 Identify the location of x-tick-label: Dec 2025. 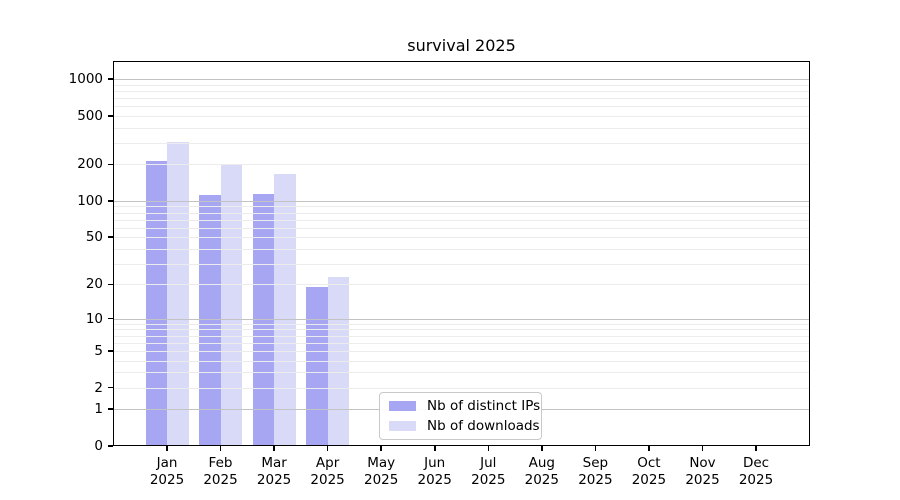
(756, 472).